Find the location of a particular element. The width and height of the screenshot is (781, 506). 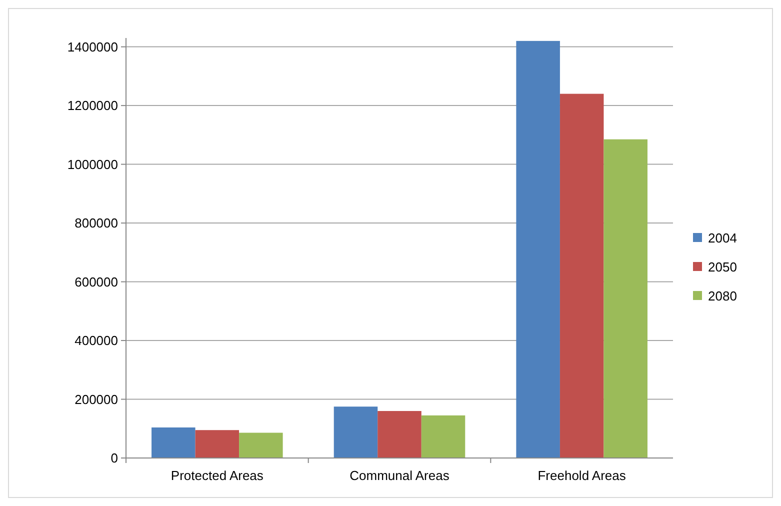

y-tick-label: 800000 is located at coordinates (96, 223).